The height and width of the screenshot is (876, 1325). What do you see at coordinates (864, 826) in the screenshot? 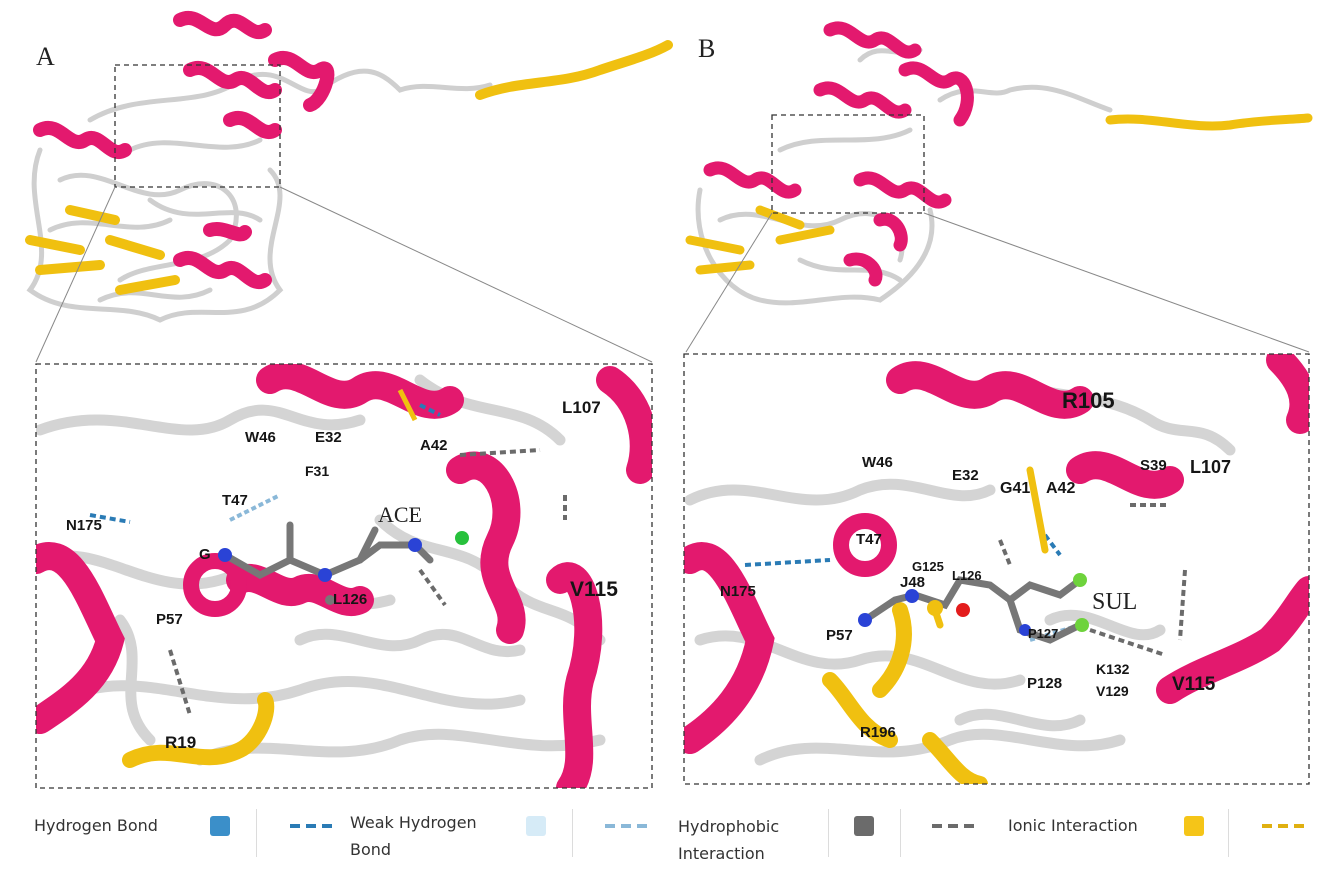
I see `legend-swatch-hydrophobic-interaction` at bounding box center [864, 826].